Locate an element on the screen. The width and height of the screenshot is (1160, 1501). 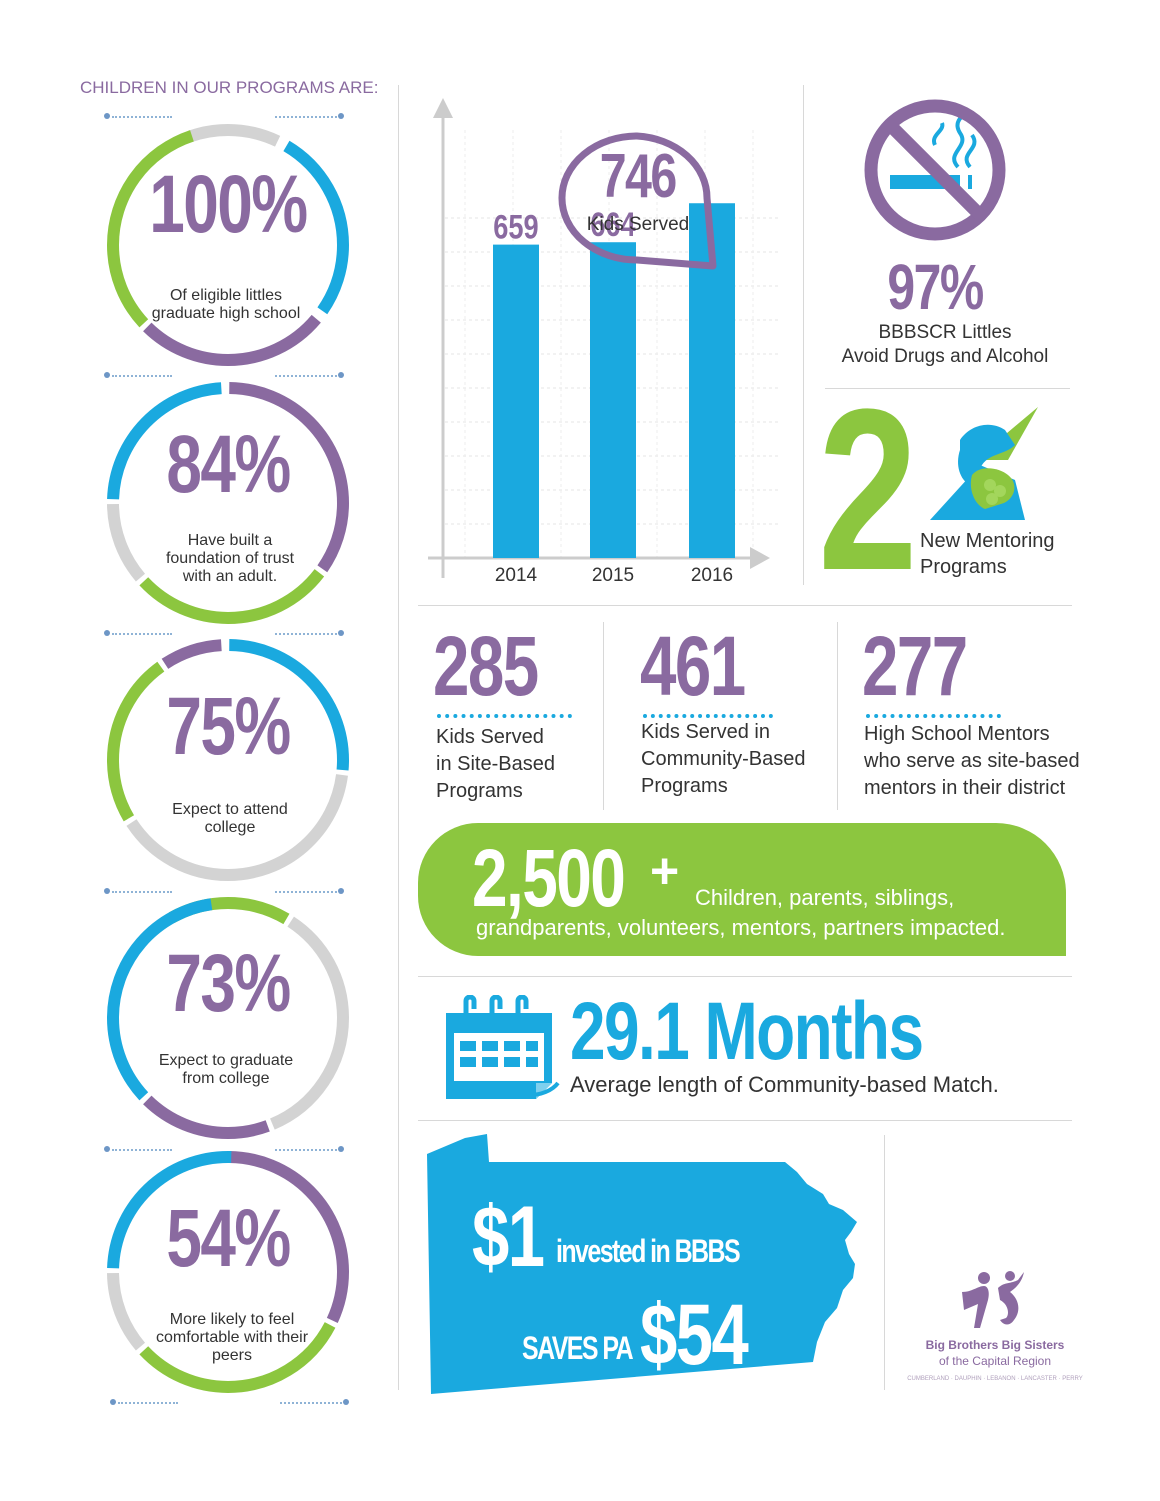
roi-big2: $54 is located at coordinates (694, 1335).